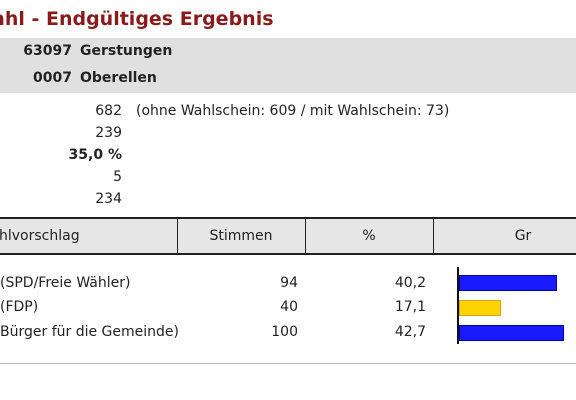 The width and height of the screenshot is (576, 400). Describe the element at coordinates (118, 78) in the screenshot. I see `area-name: Oberellen` at that location.